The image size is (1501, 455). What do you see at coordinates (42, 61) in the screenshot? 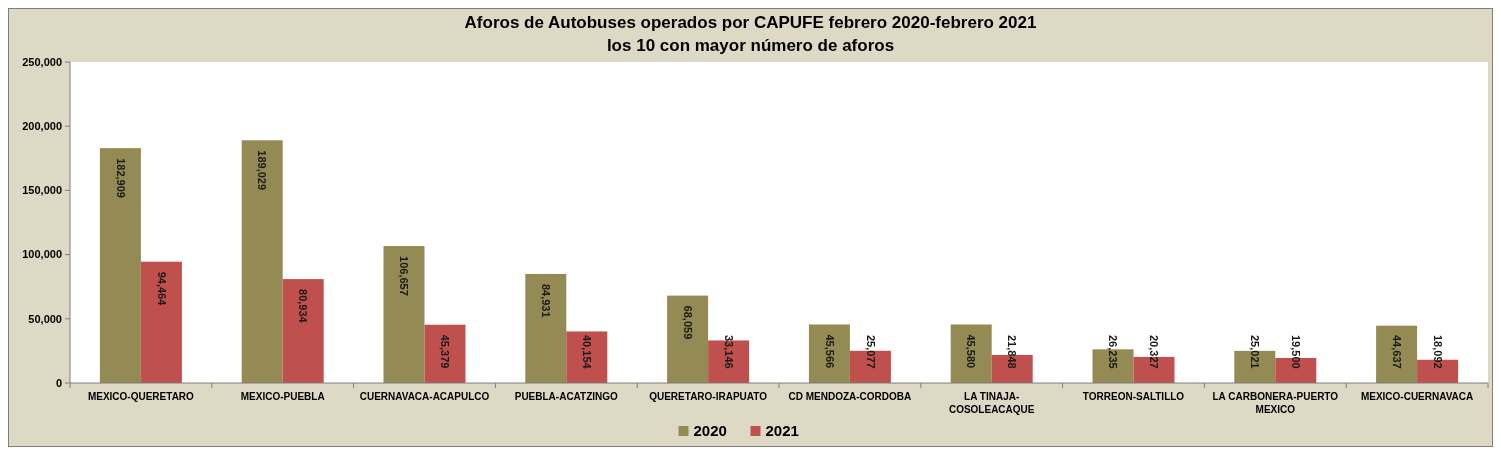
I see `y-tick-label: 250,000` at bounding box center [42, 61].